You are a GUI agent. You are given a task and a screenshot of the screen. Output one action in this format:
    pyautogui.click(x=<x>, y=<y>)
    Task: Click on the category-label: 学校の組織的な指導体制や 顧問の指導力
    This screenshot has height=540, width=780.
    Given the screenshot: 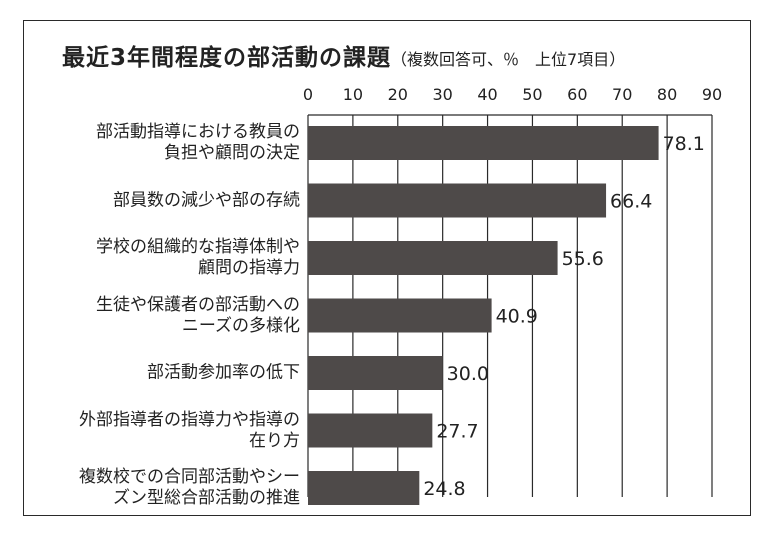 What is the action you would take?
    pyautogui.click(x=165, y=258)
    